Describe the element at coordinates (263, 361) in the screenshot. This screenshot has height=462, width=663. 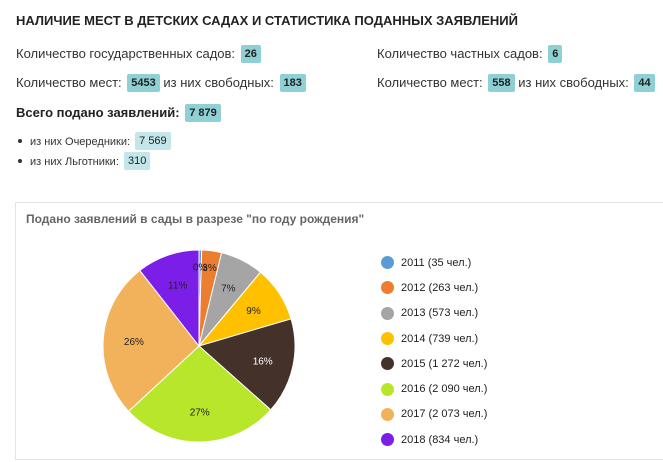
I see `pie-label-2015: 16%` at that location.